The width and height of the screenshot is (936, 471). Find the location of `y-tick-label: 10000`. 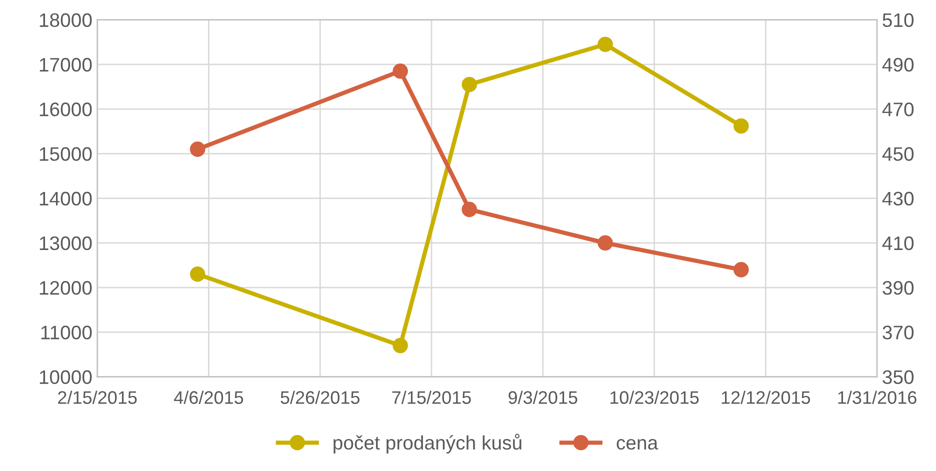

y-tick-label: 10000 is located at coordinates (66, 377).